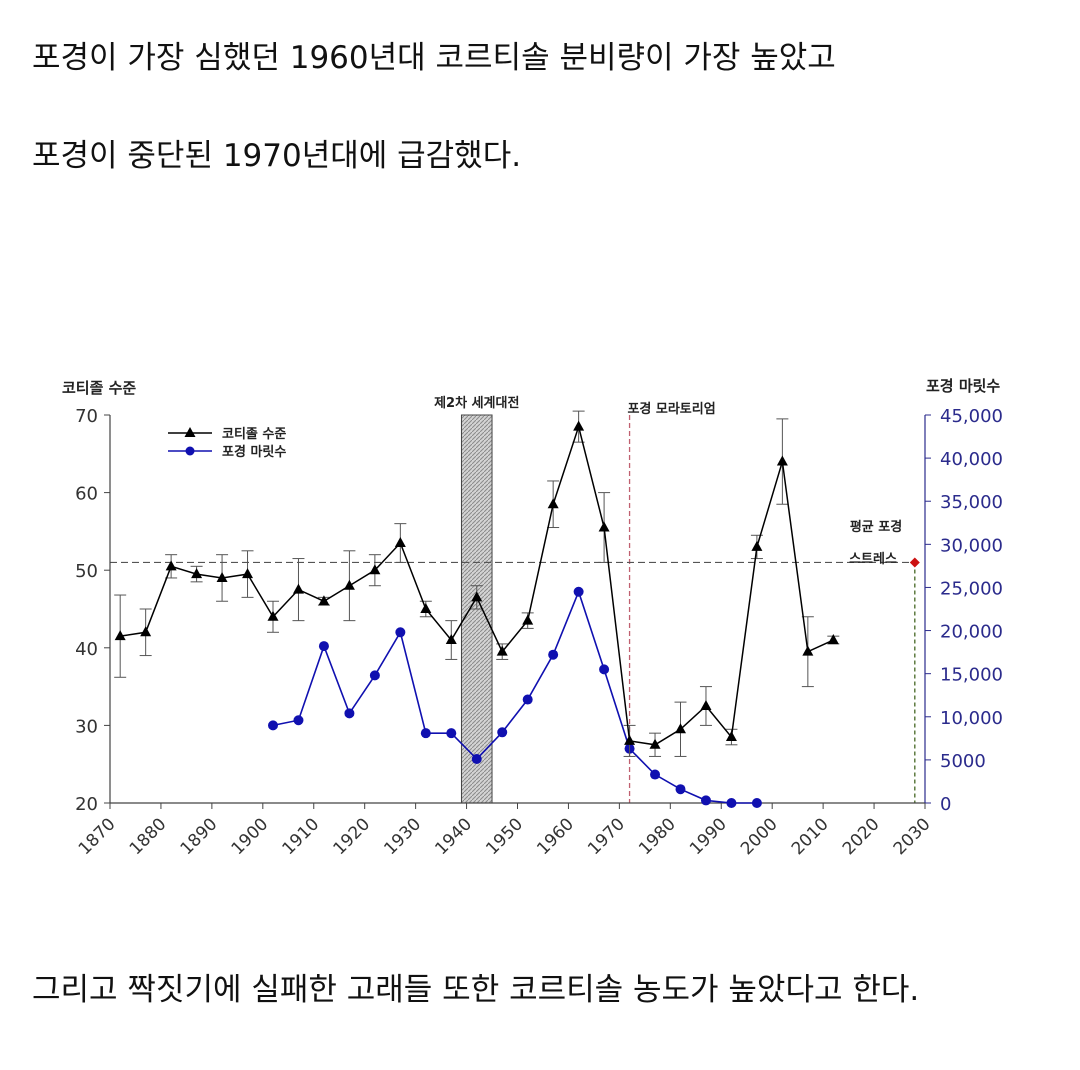 The image size is (1080, 1070). What do you see at coordinates (99, 388) in the screenshot?
I see `y-axis-title: 코티졸 수준` at bounding box center [99, 388].